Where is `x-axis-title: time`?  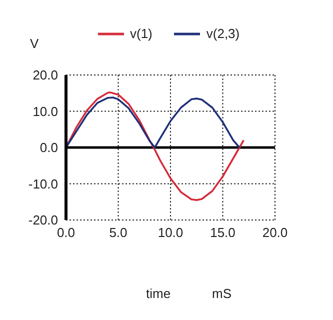
x-axis-title: time is located at coordinates (158, 293).